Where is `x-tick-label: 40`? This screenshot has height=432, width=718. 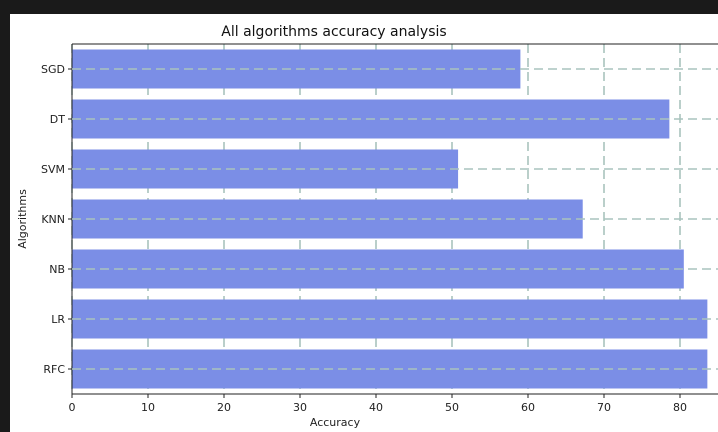 x-tick-label: 40 is located at coordinates (376, 407).